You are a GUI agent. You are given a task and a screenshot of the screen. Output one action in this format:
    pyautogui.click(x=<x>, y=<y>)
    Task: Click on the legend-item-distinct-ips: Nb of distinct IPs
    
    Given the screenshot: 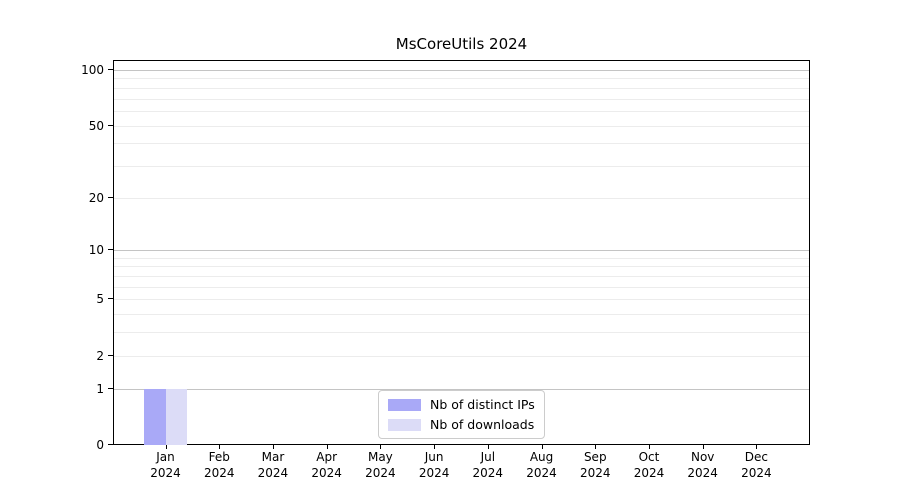 What is the action you would take?
    pyautogui.click(x=461, y=404)
    